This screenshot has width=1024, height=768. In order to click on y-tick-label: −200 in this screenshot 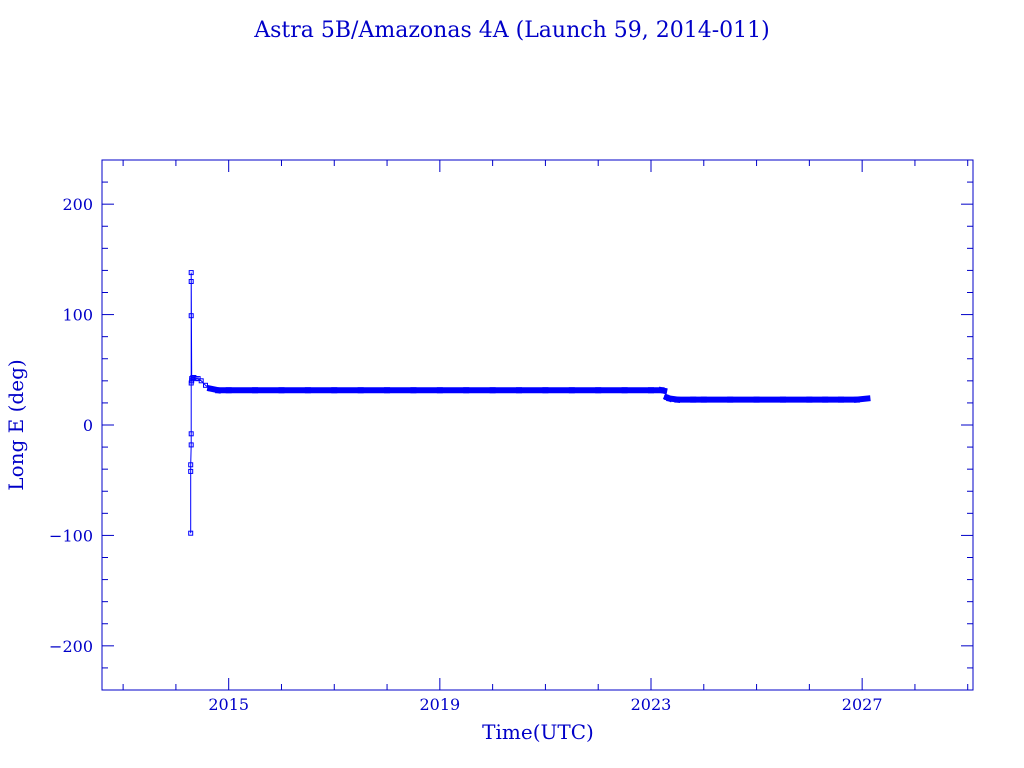, I will do `click(71, 646)`.